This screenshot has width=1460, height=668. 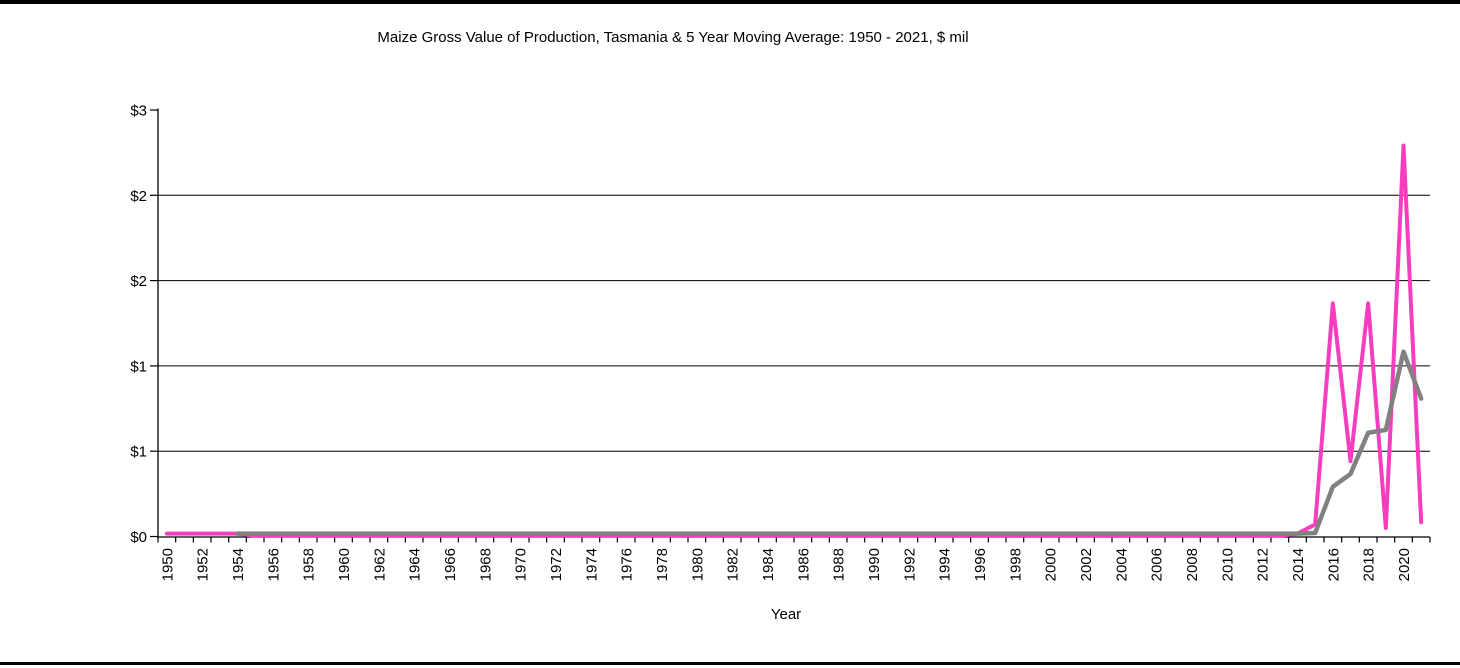 I want to click on x-tick-label: 2014, so click(x=1298, y=564).